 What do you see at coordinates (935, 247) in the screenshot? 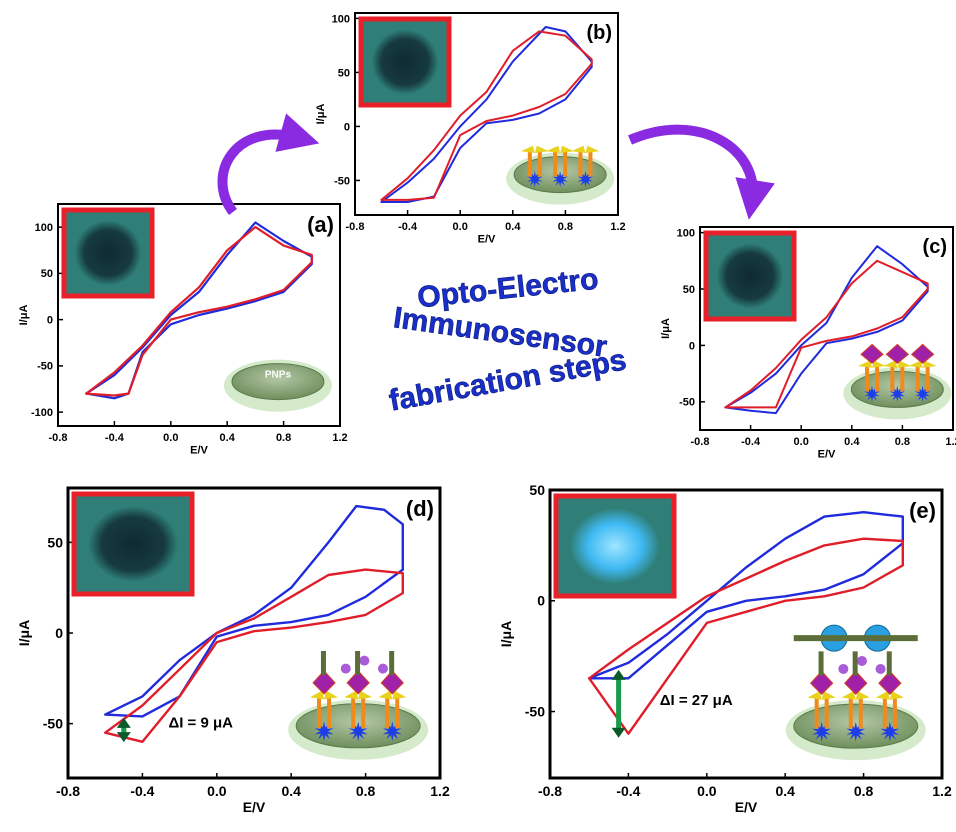
I see `panel-label: (c)` at bounding box center [935, 247].